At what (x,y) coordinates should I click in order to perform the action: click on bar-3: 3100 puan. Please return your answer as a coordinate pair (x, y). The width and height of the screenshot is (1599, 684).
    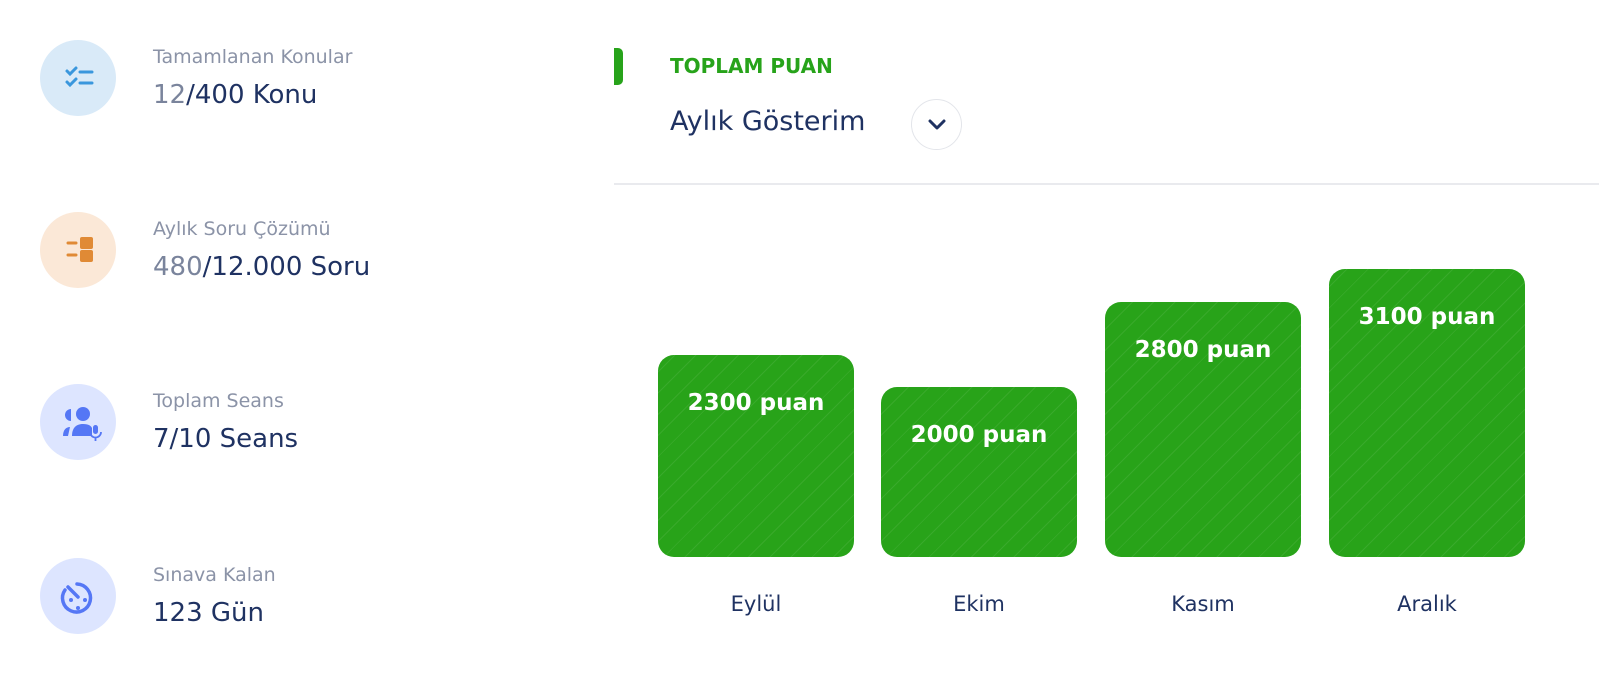
    Looking at the image, I should click on (1427, 413).